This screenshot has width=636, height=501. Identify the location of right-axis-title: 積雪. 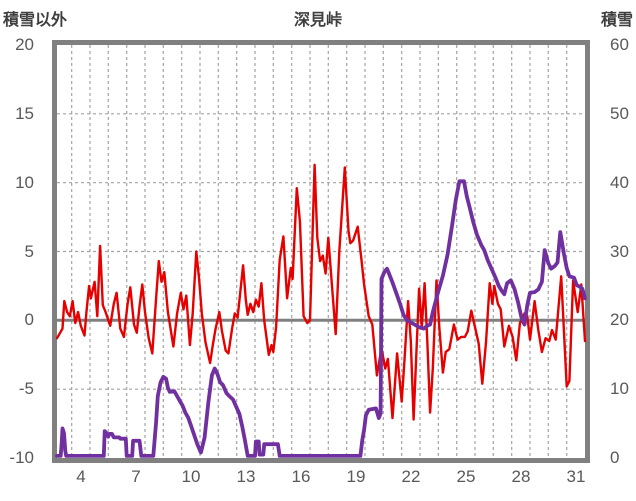
(616, 20).